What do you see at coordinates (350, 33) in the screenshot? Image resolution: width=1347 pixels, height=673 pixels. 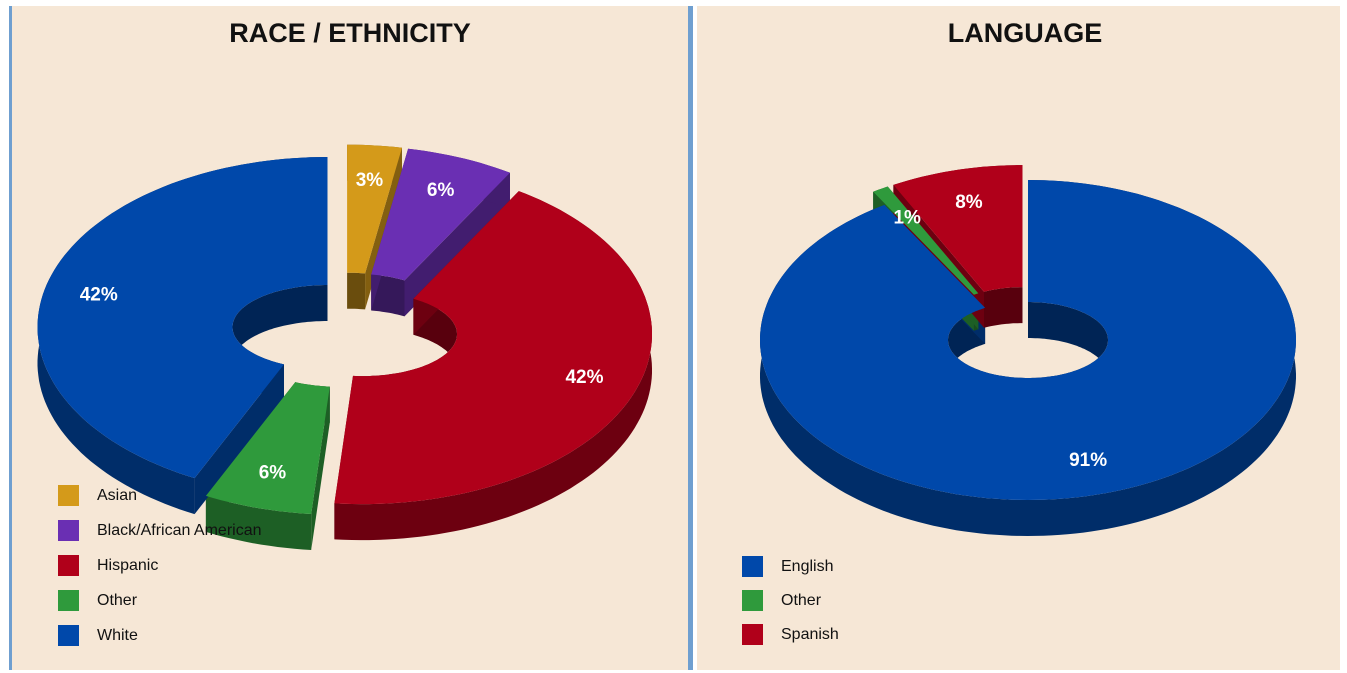 I see `chart-title: RACE / ETHNICITY` at bounding box center [350, 33].